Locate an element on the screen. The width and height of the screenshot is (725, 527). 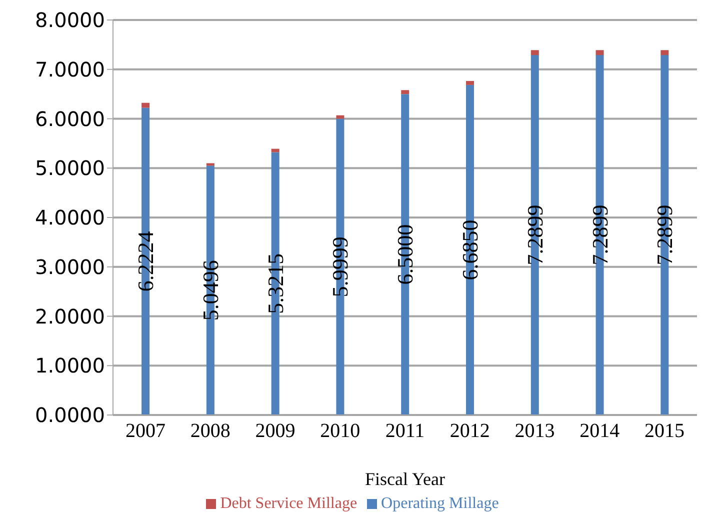
y-tick-label: 7.0000 is located at coordinates (70, 69).